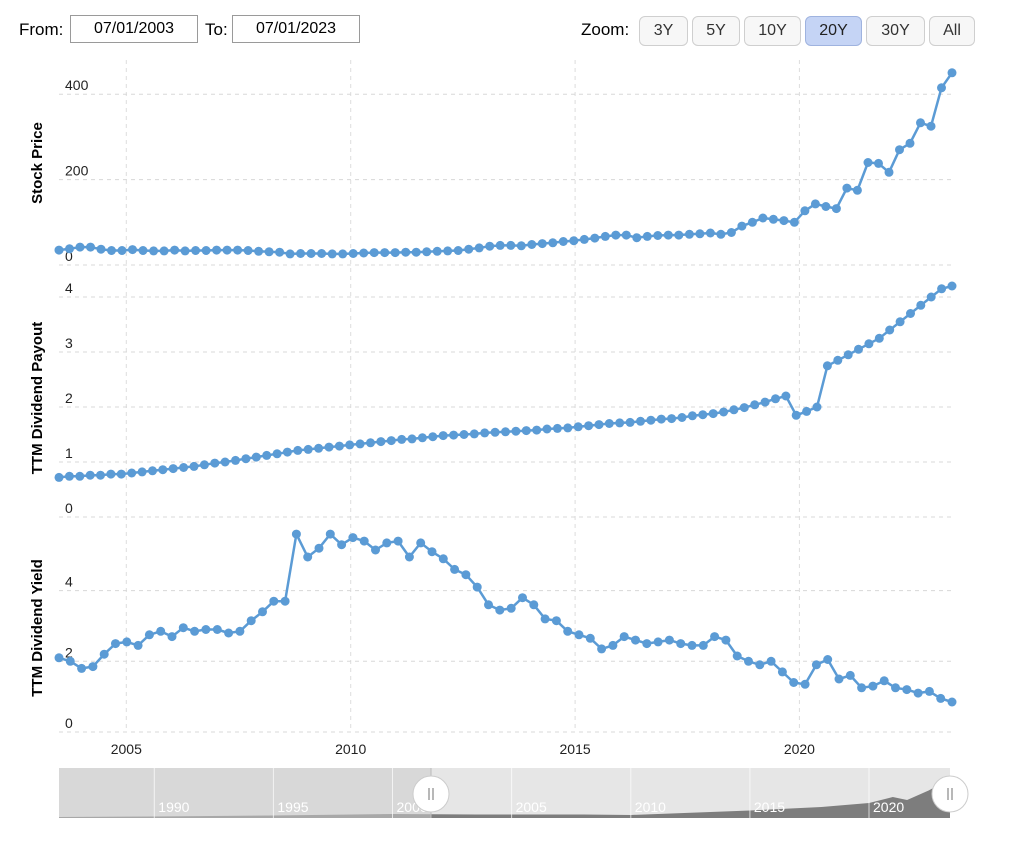 The image size is (1024, 850). Describe the element at coordinates (895, 31) in the screenshot. I see `zoom-30y-button: 30Y` at that location.